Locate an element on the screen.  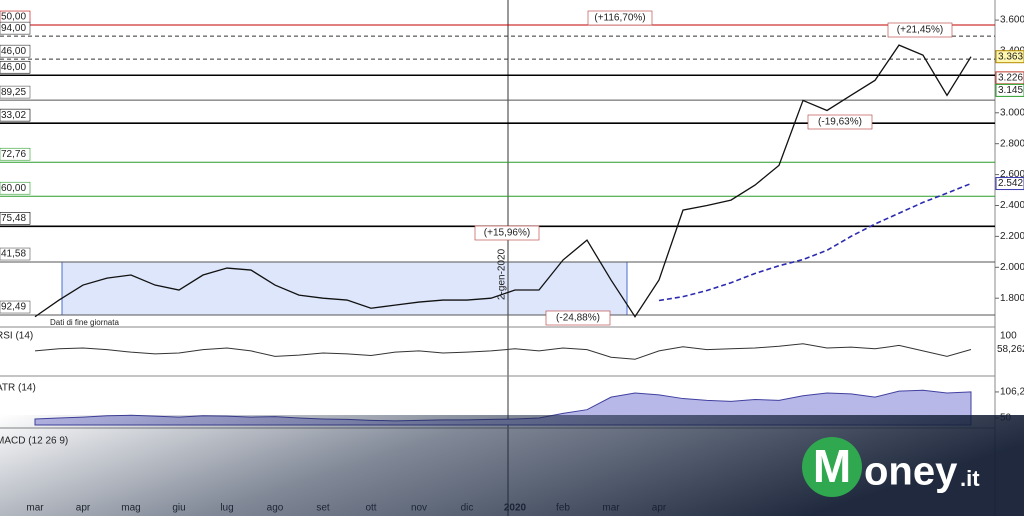
price-line is located at coordinates (815, 242).